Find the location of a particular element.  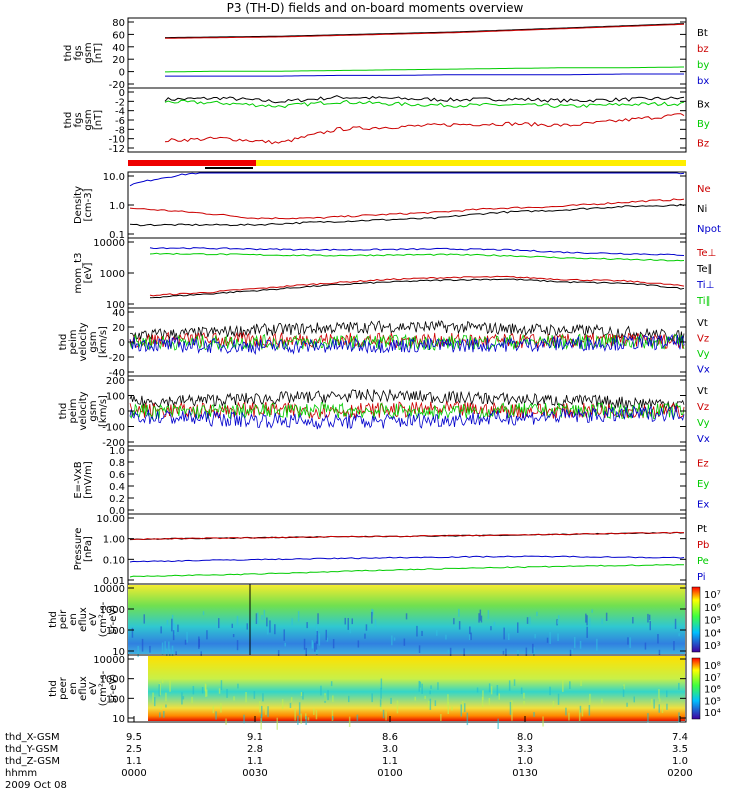

legend-Pi: Pi is located at coordinates (701, 577).